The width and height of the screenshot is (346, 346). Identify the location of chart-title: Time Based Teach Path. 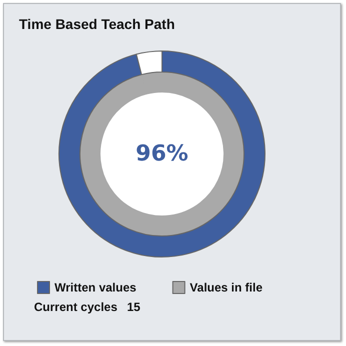
(97, 24).